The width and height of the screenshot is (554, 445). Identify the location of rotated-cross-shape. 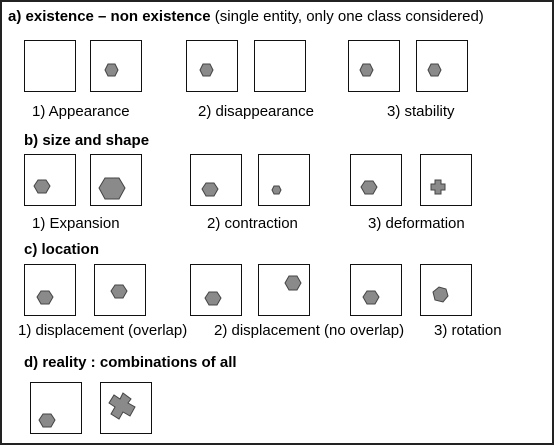
(122, 406).